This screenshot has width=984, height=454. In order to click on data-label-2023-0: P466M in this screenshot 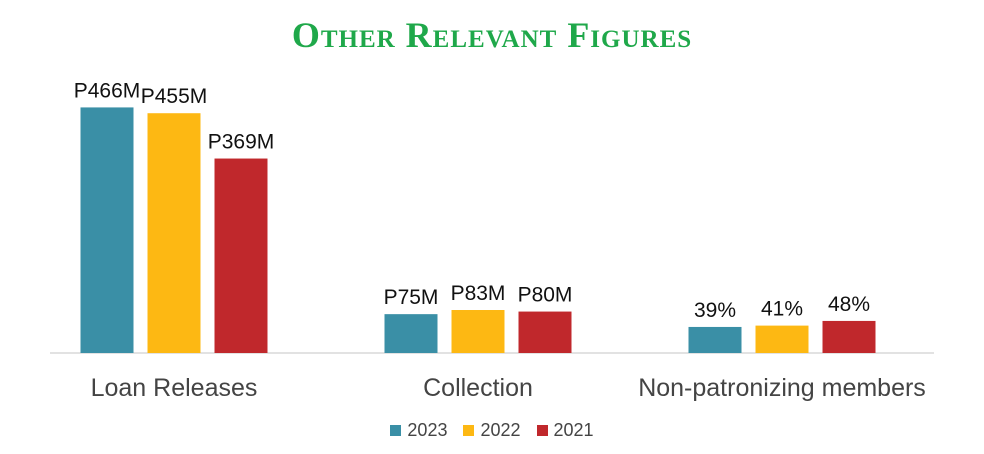, I will do `click(107, 90)`.